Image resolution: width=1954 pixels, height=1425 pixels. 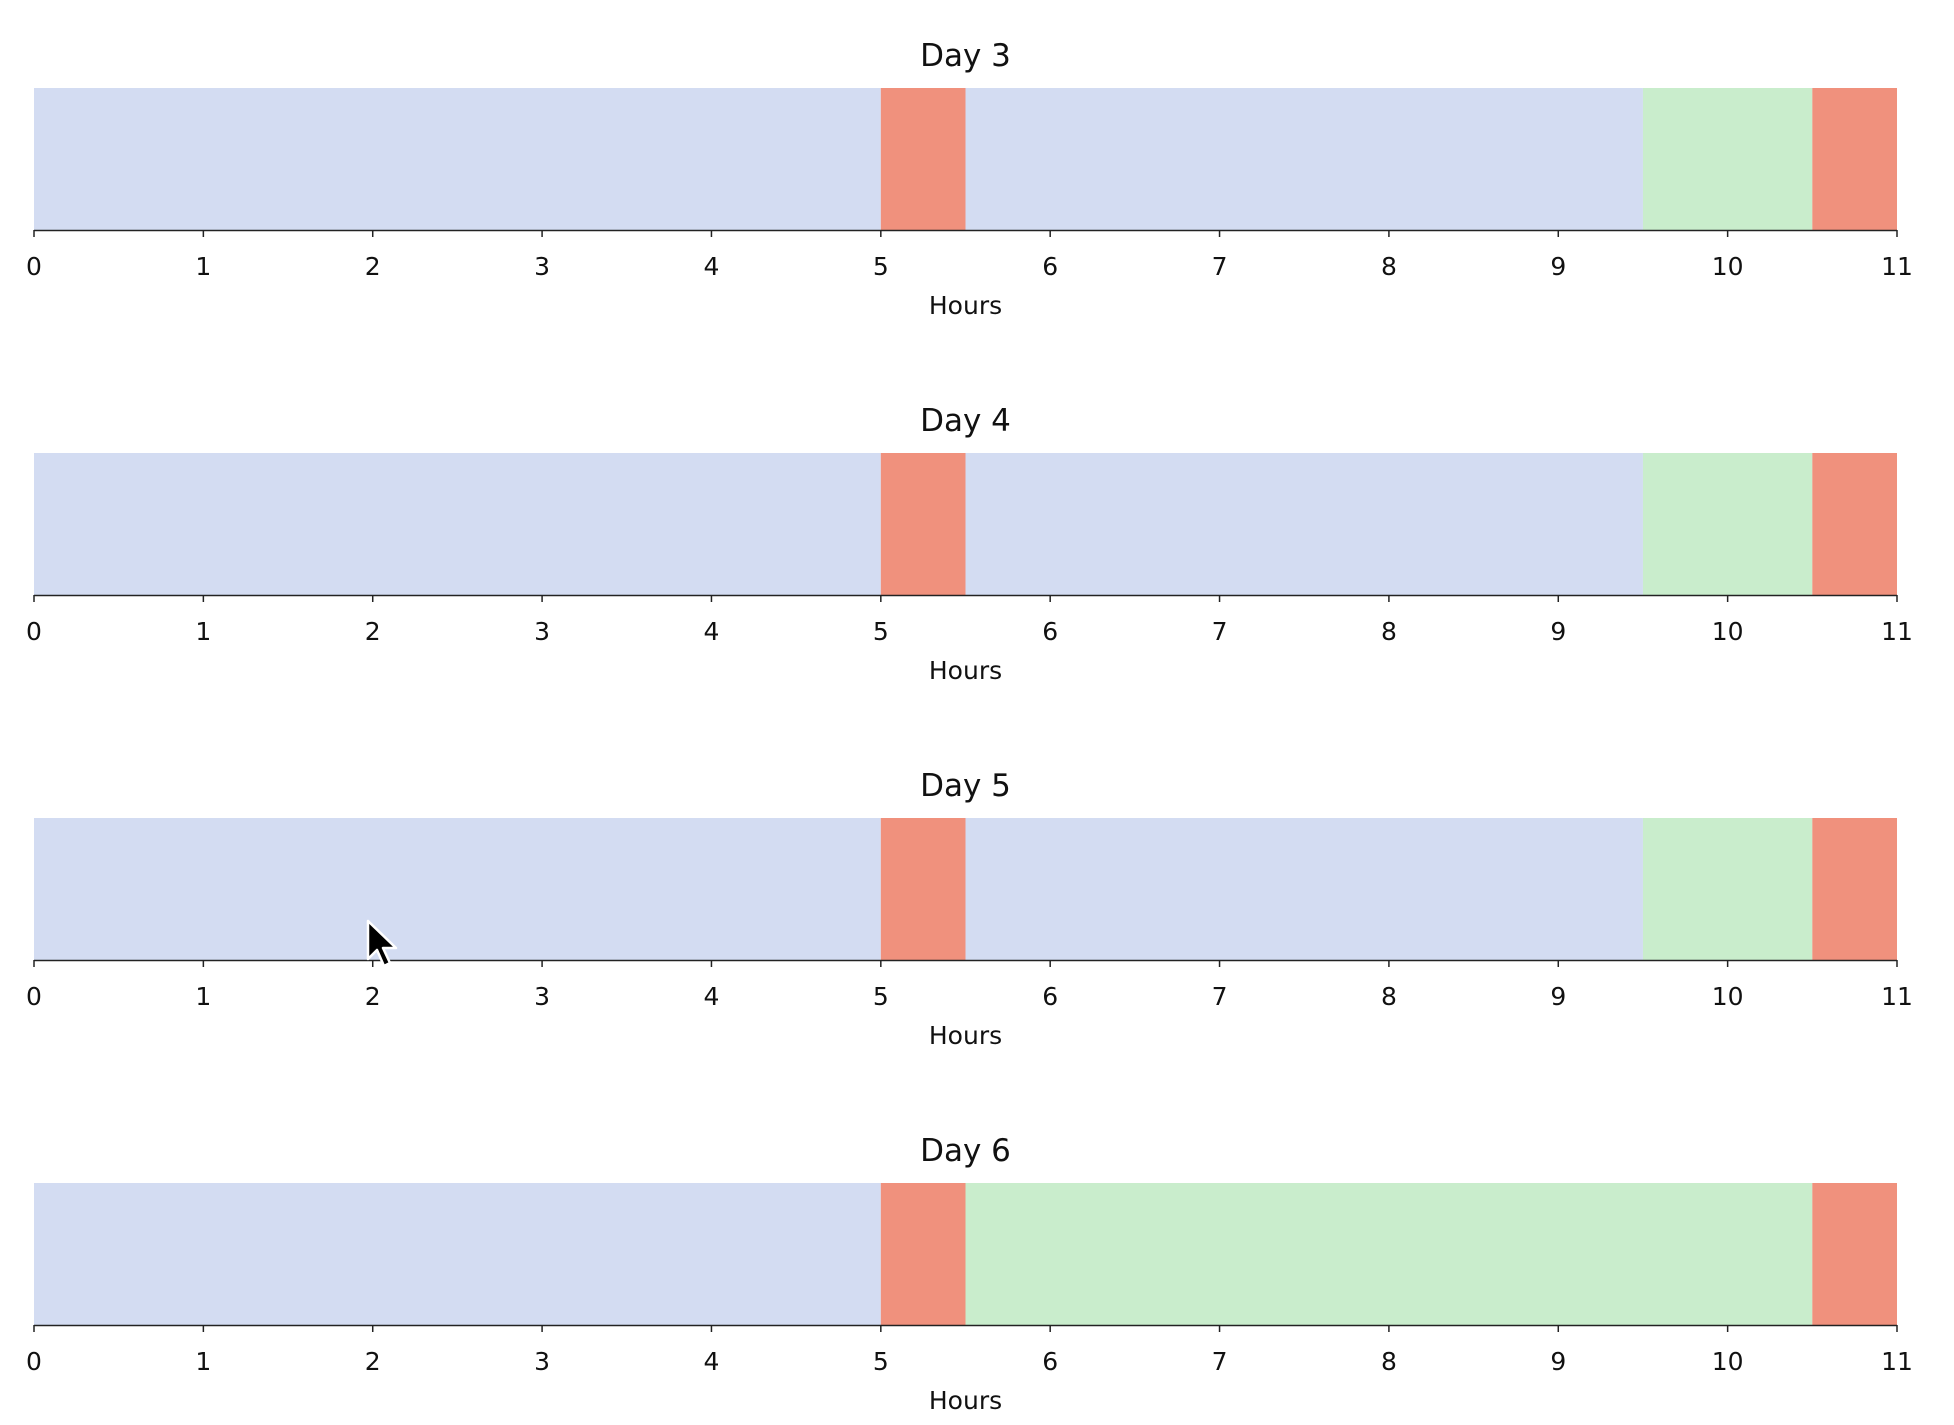 I want to click on chart-title: Day 3, so click(x=965, y=56).